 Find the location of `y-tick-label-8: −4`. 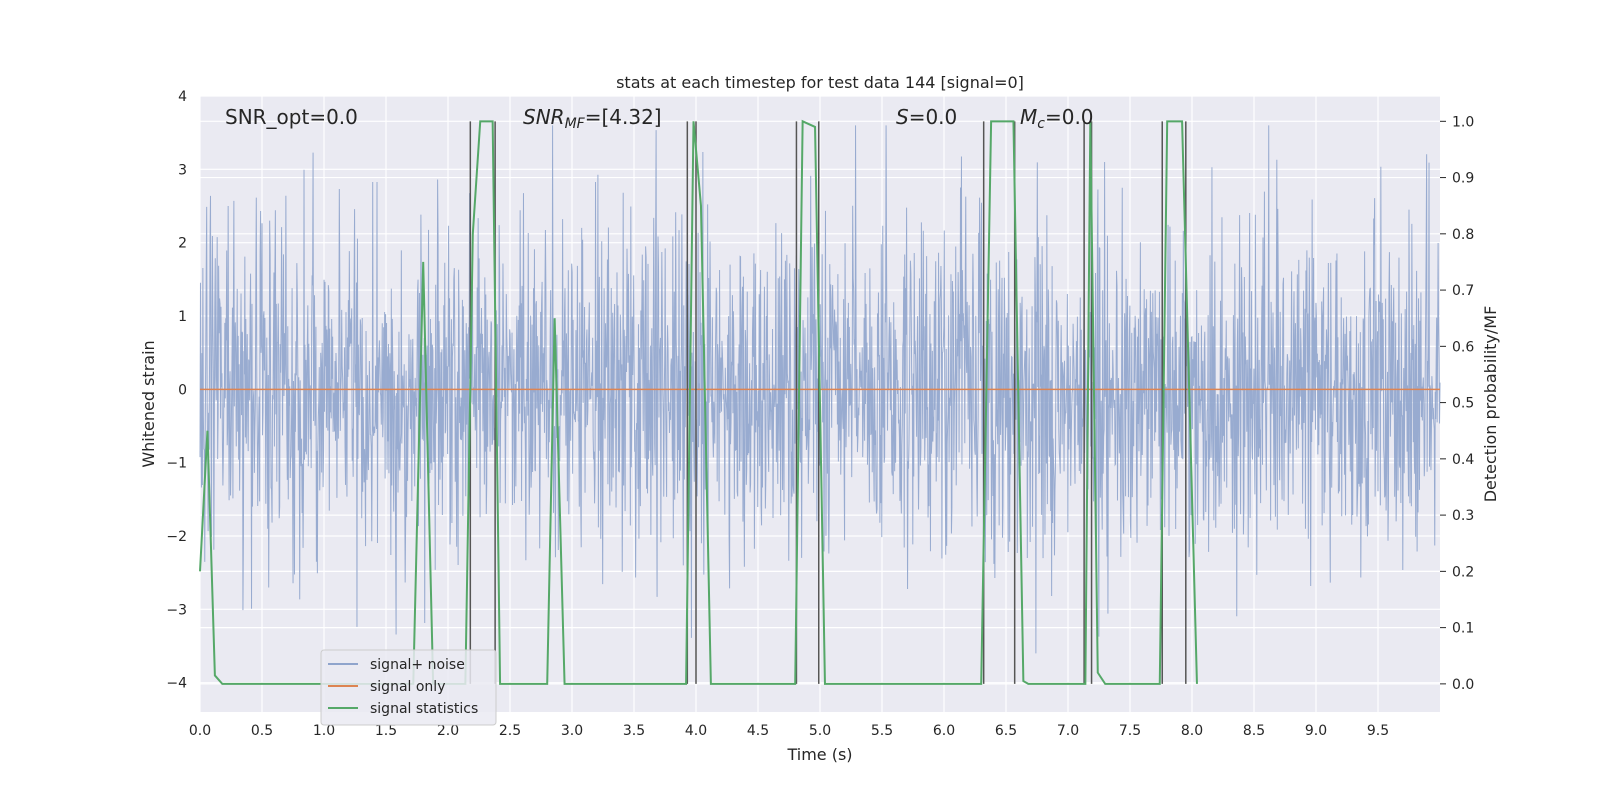

y-tick-label-8: −4 is located at coordinates (176, 684).